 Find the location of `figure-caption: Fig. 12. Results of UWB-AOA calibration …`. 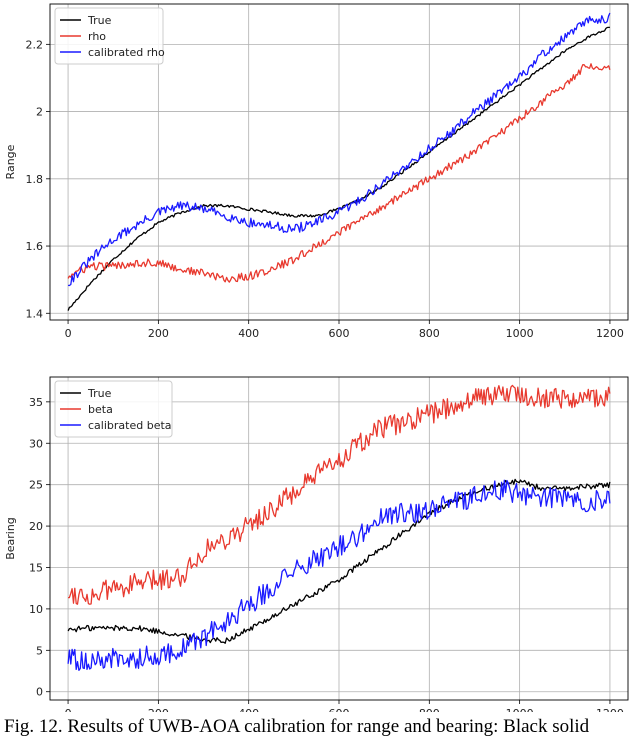

figure-caption: Fig. 12. Results of UWB-AOA calibration … is located at coordinates (297, 726).